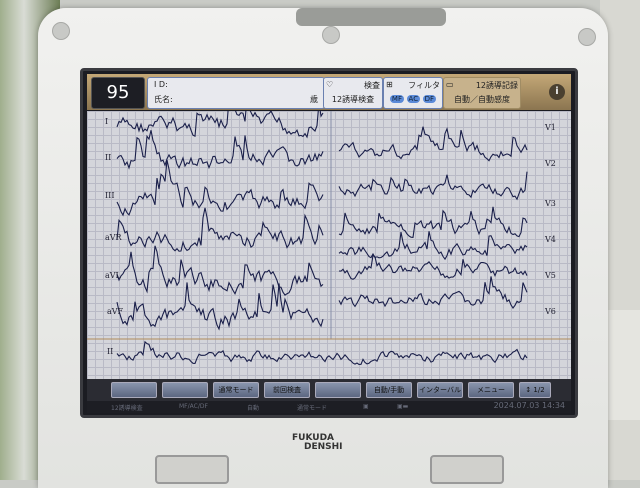  I want to click on menu-button: メニュー, so click(491, 390).